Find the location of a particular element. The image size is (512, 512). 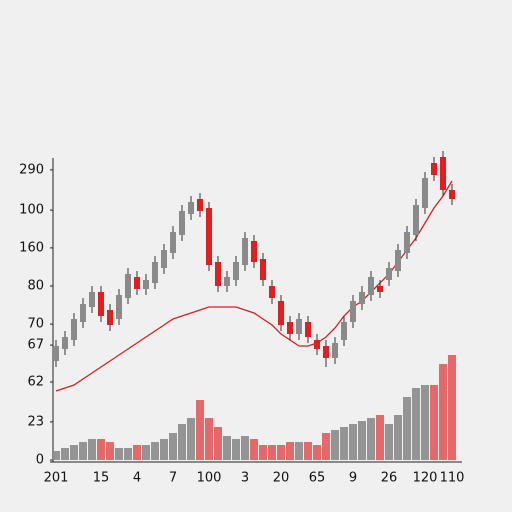

y-tick-label: 160 is located at coordinates (31, 247).